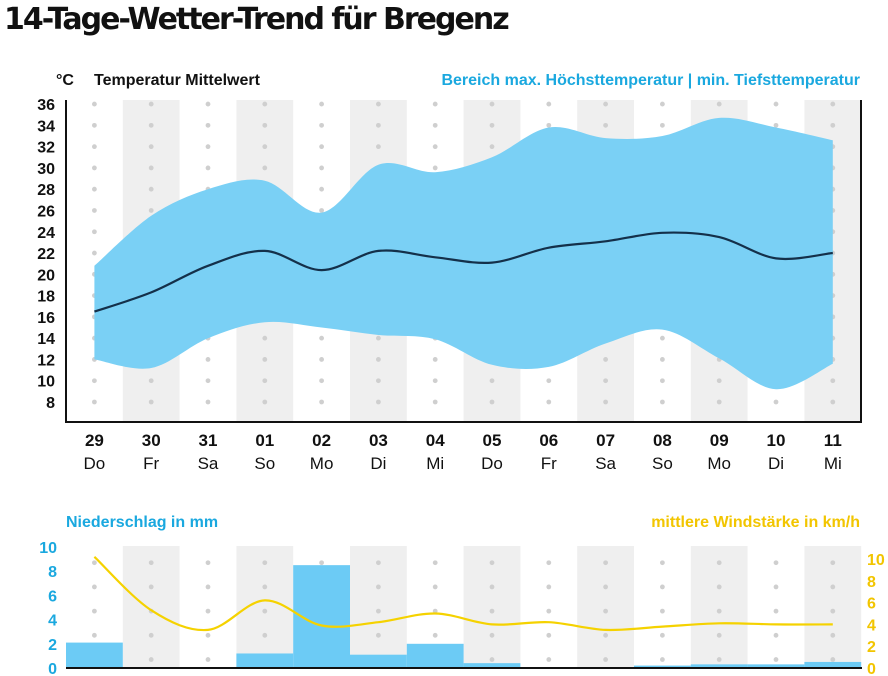 The image size is (888, 676). I want to click on date-label: 29, so click(94, 440).